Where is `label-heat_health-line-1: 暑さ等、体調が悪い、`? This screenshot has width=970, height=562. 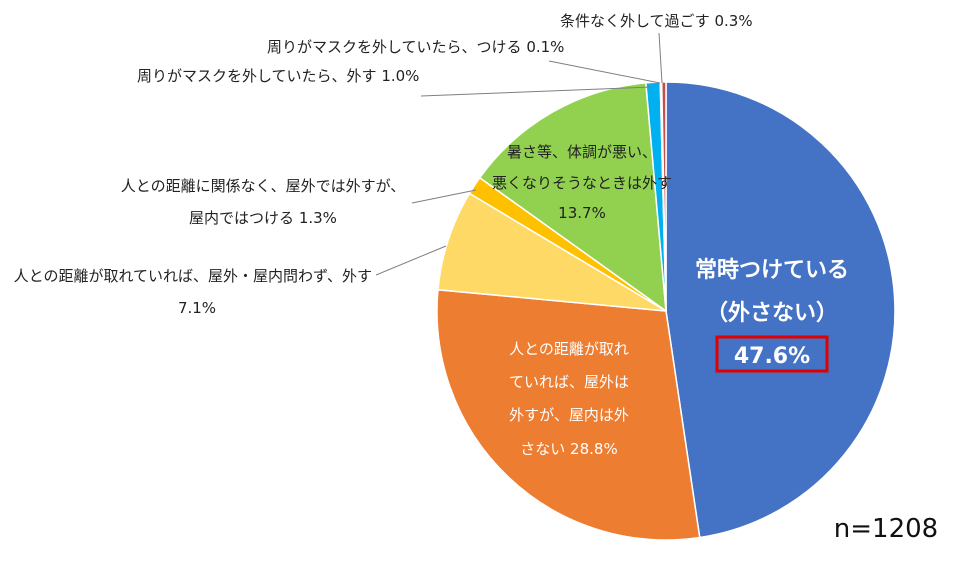
label-heat_health-line-1: 暑さ等、体調が悪い、 is located at coordinates (582, 152).